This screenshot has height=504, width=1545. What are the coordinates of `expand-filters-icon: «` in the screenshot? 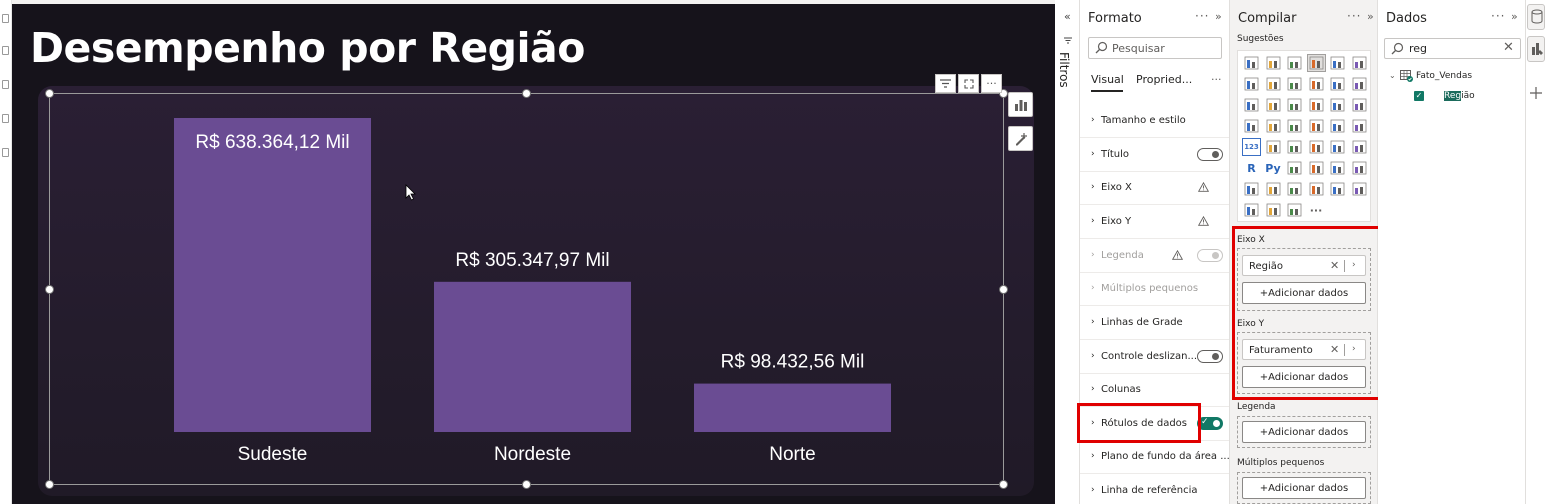 It's located at (1067, 16).